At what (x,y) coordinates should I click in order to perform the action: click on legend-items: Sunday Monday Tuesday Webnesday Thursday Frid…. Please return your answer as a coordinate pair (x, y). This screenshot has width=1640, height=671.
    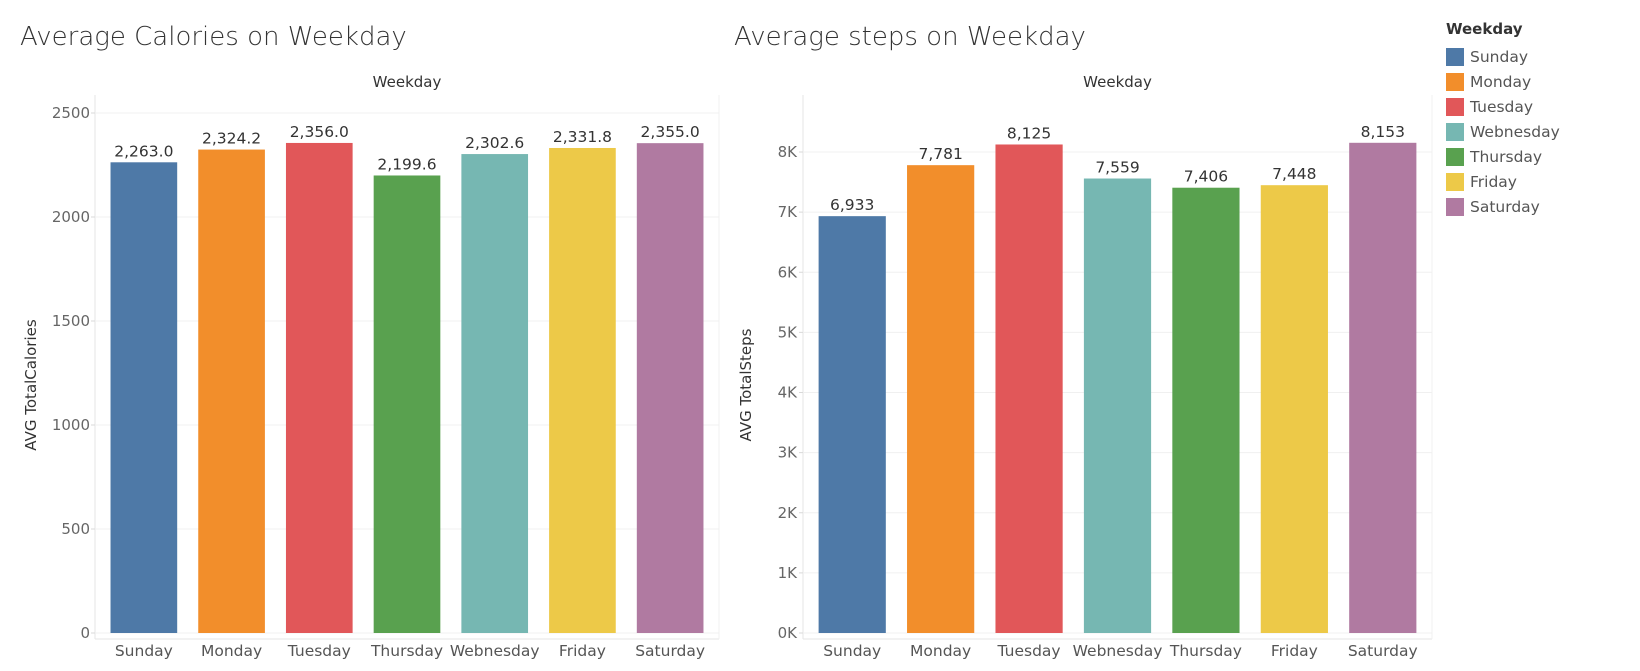
    Looking at the image, I should click on (1503, 131).